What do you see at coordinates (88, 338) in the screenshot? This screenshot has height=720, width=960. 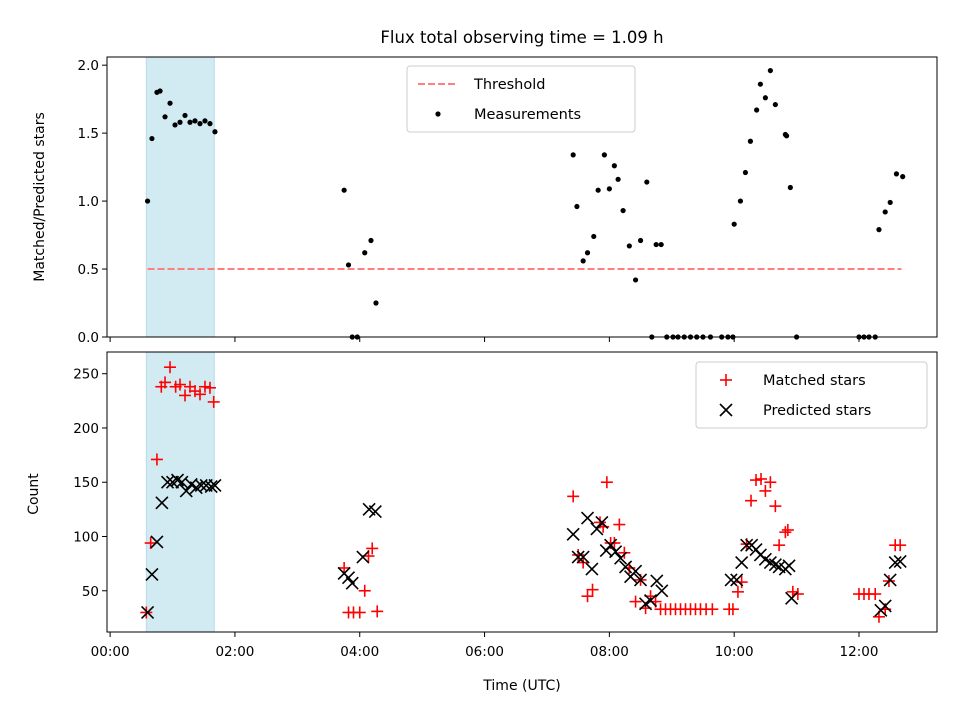 I see `y-tick-label: 0.0` at bounding box center [88, 338].